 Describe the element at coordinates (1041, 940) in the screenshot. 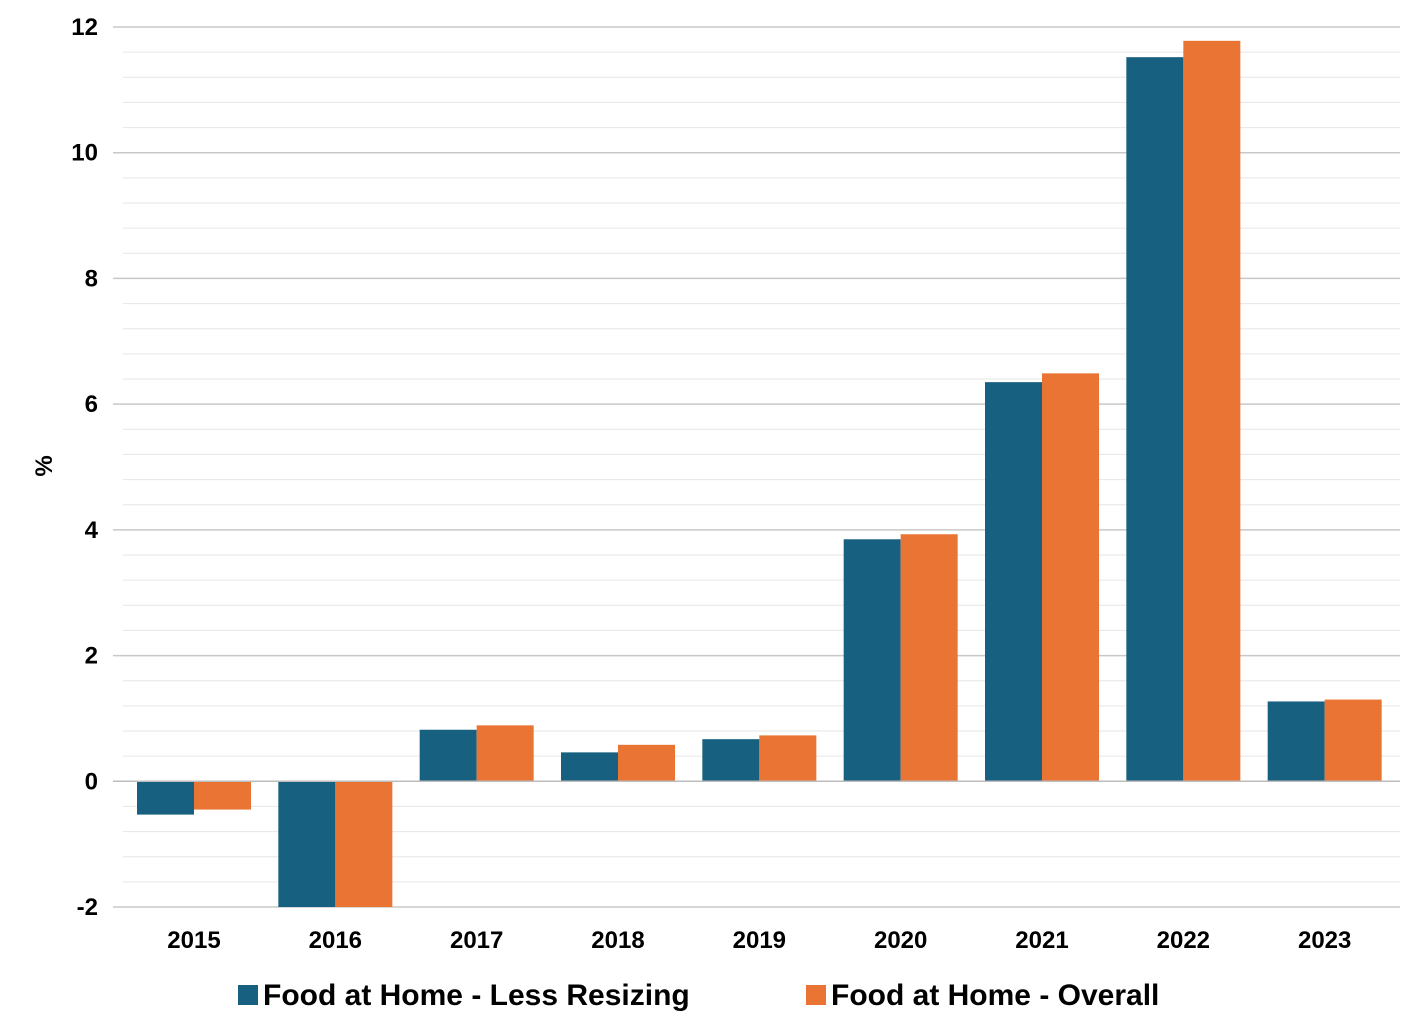

I see `x-tick-label: 2021` at that location.